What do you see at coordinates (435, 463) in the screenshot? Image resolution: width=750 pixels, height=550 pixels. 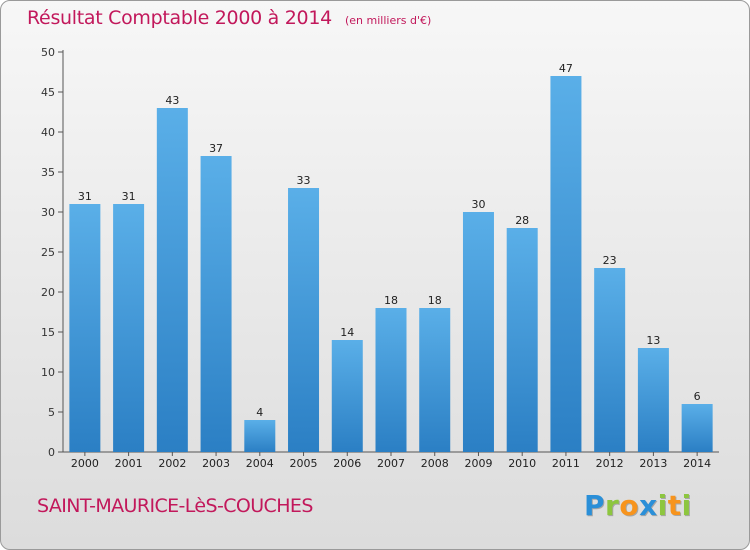 I see `x-tick-label: 2008` at bounding box center [435, 463].